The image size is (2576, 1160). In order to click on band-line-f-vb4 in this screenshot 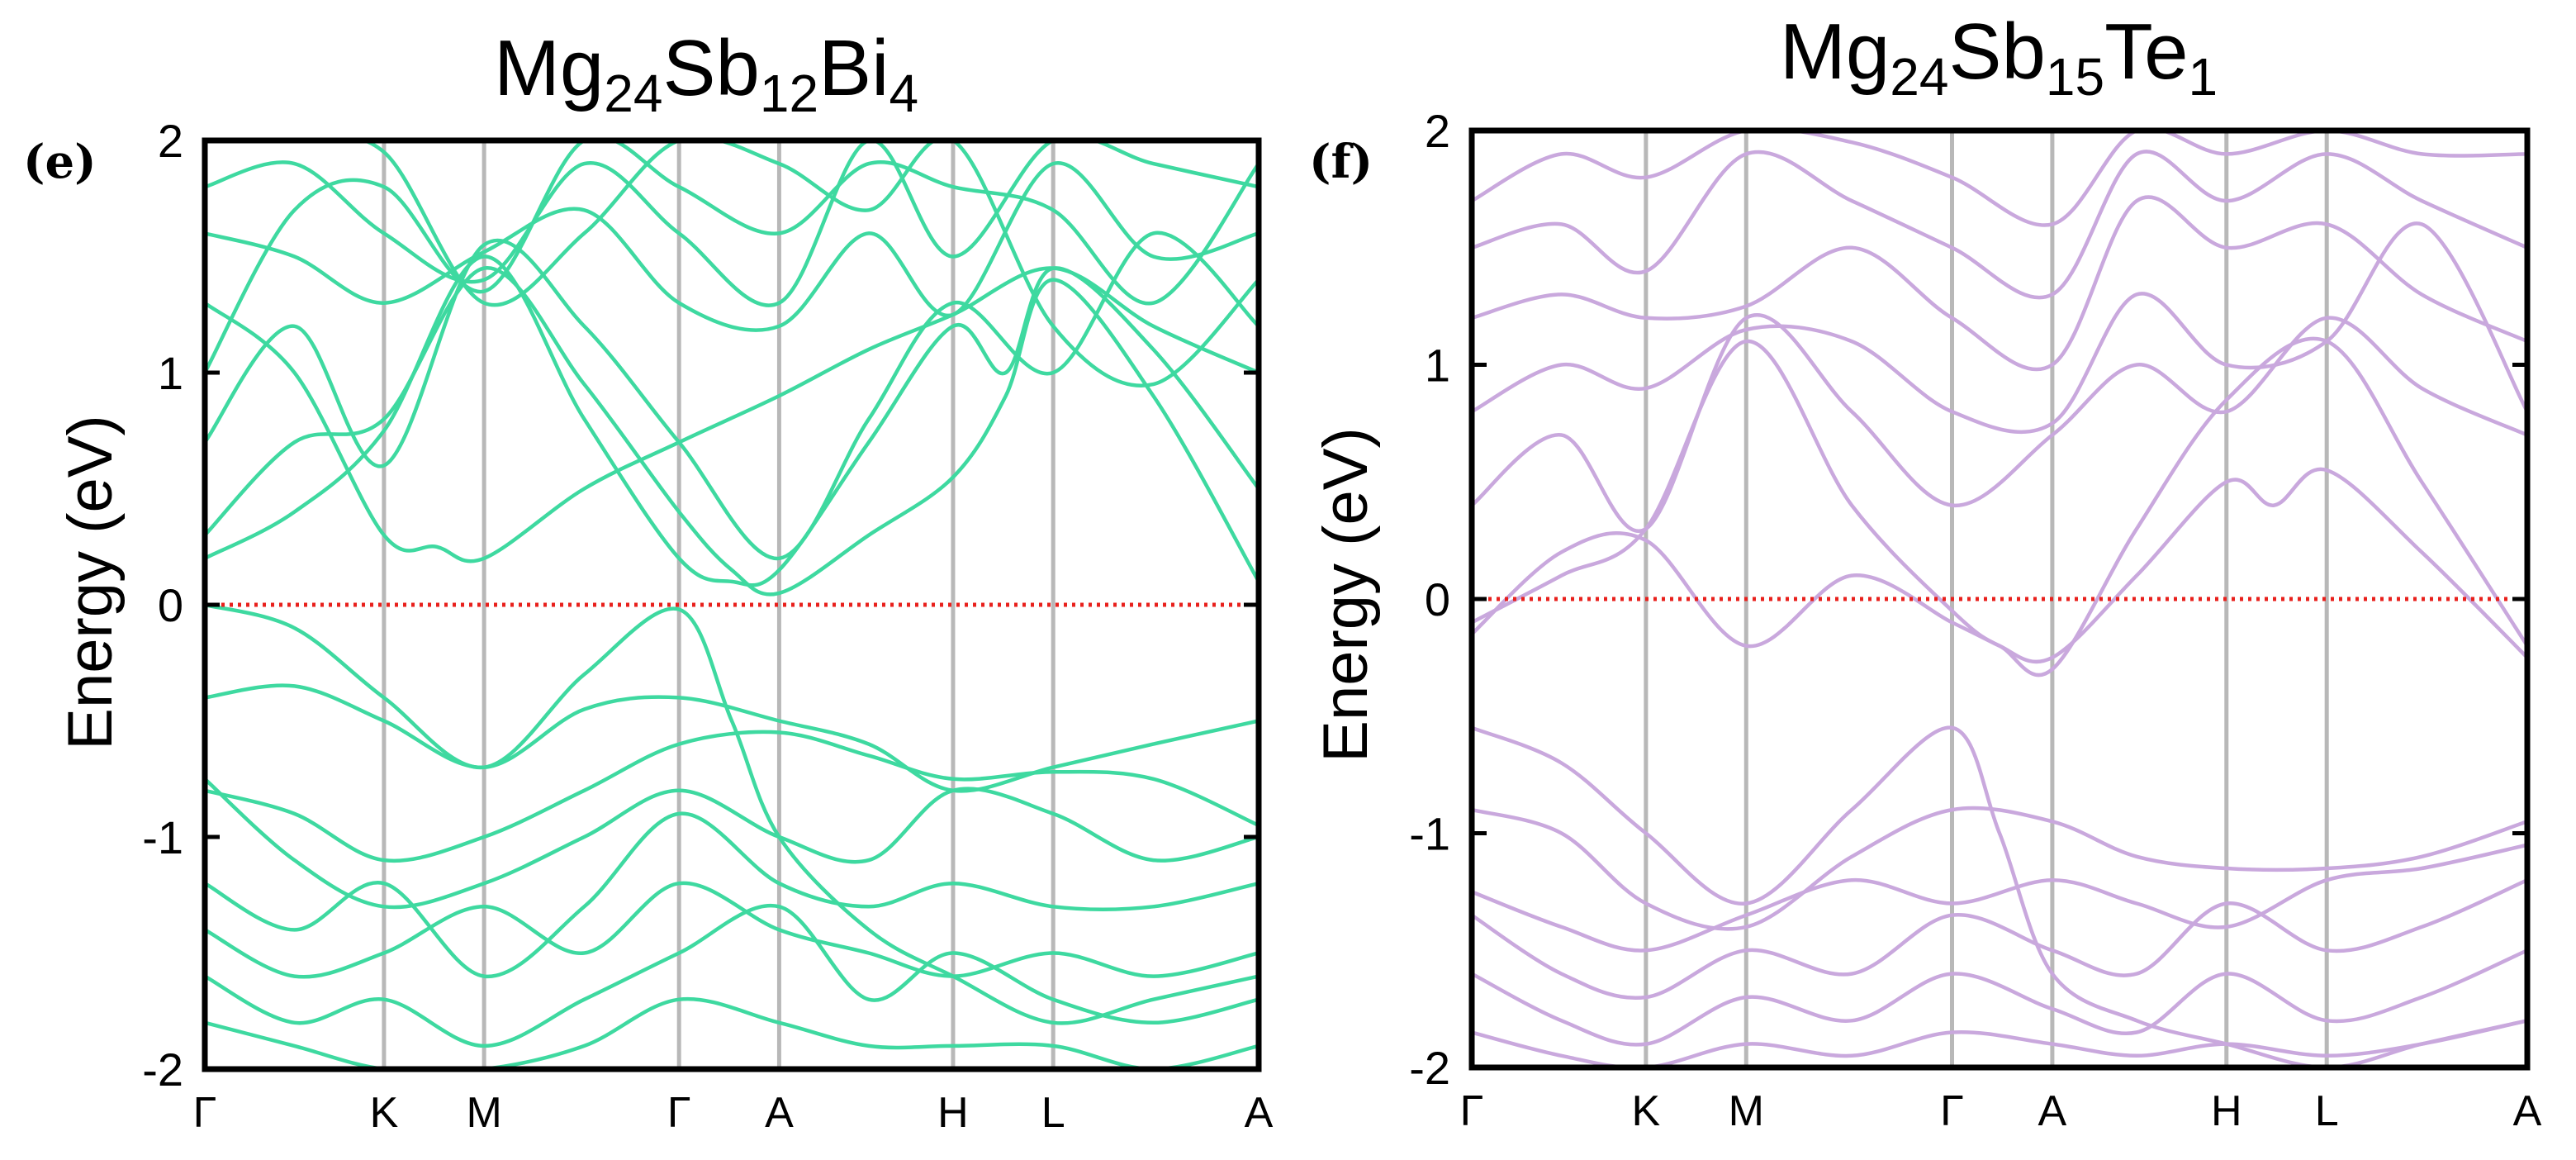, I will do `click(1999, 939)`.